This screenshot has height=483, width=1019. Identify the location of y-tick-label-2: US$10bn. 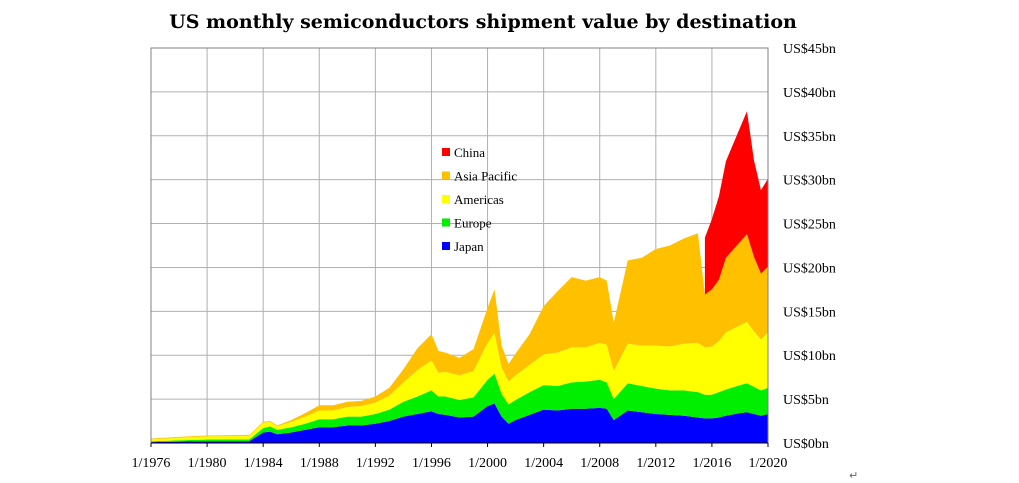
(809, 356).